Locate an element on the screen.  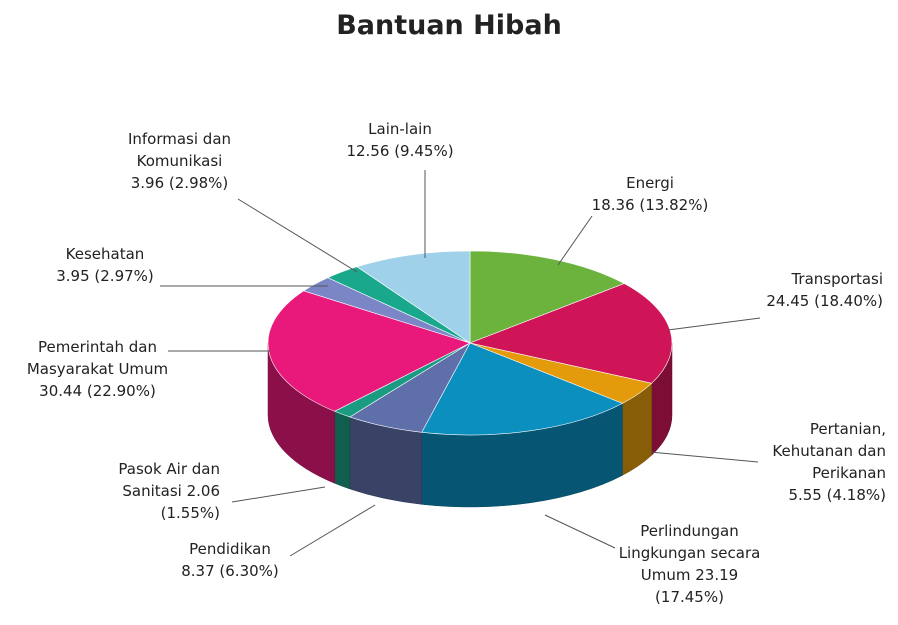
pie-tops is located at coordinates (470, 343).